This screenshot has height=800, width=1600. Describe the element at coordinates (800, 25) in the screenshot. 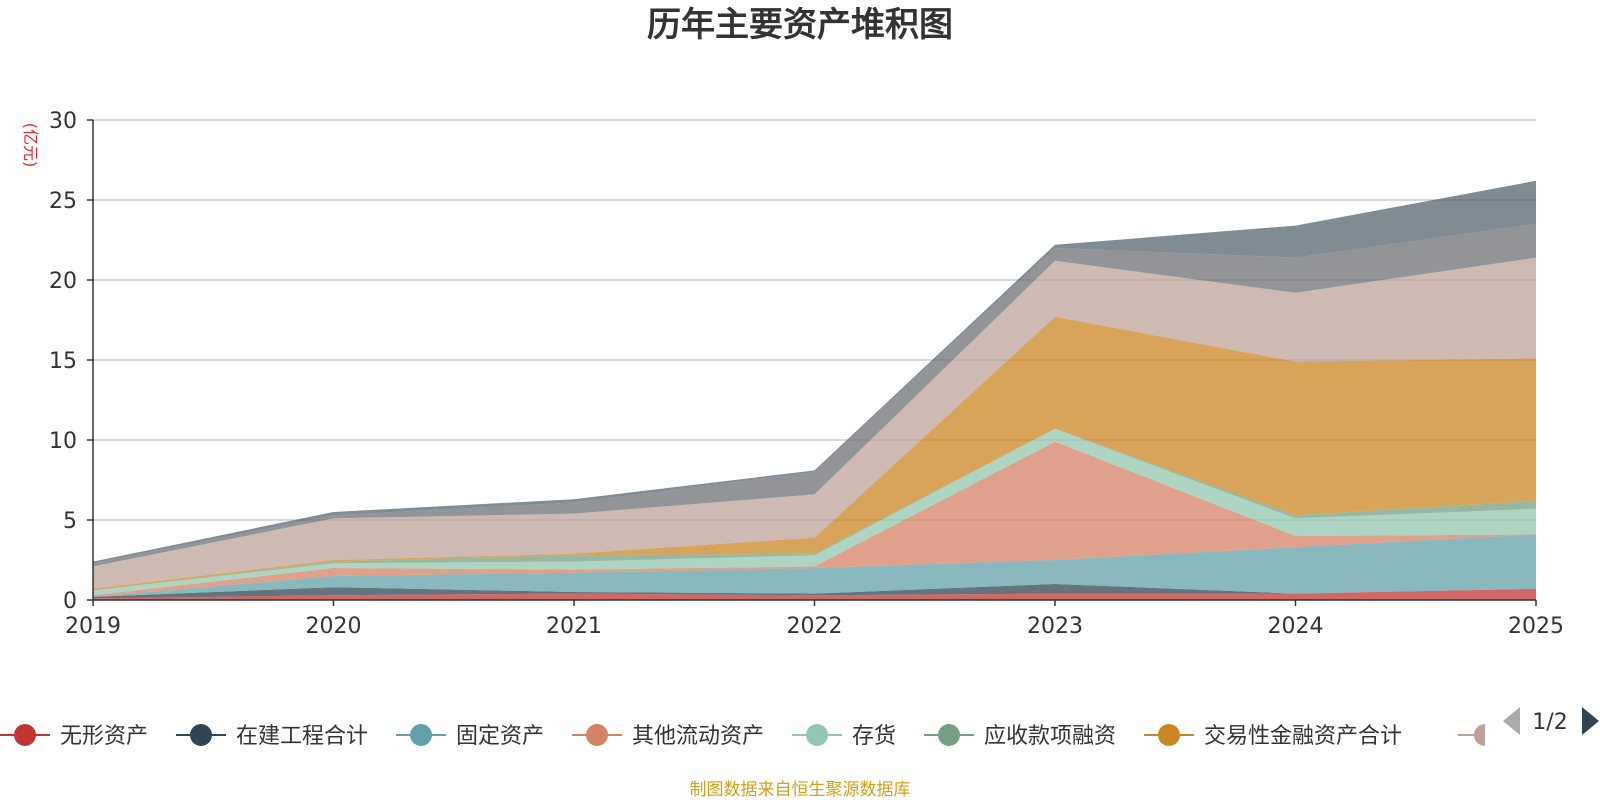

I see `chart-title: 历年主要资产堆积图` at that location.